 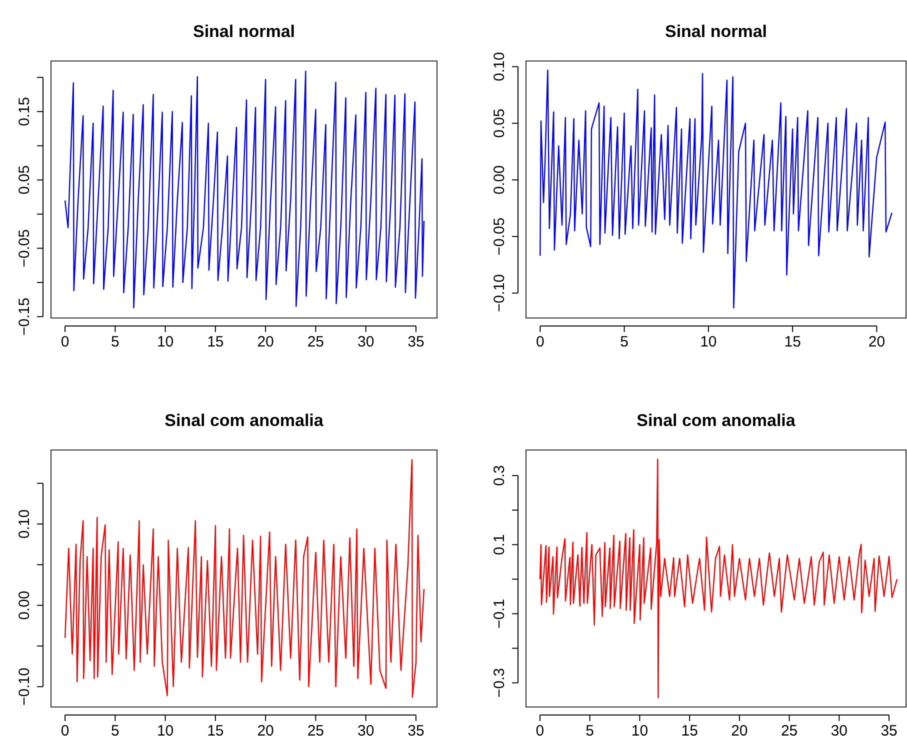 I want to click on y-tick-label: 0.1, so click(x=499, y=545).